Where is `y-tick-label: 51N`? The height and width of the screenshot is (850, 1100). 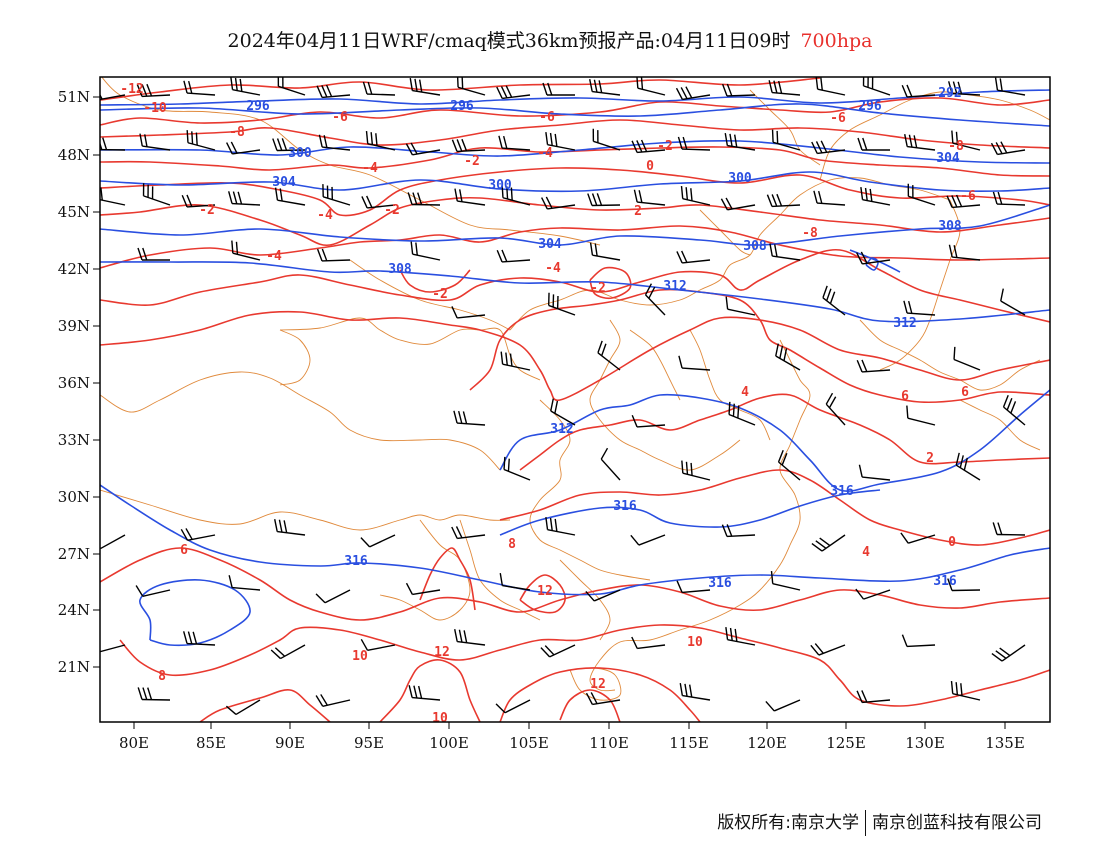 y-tick-label: 51N is located at coordinates (74, 97).